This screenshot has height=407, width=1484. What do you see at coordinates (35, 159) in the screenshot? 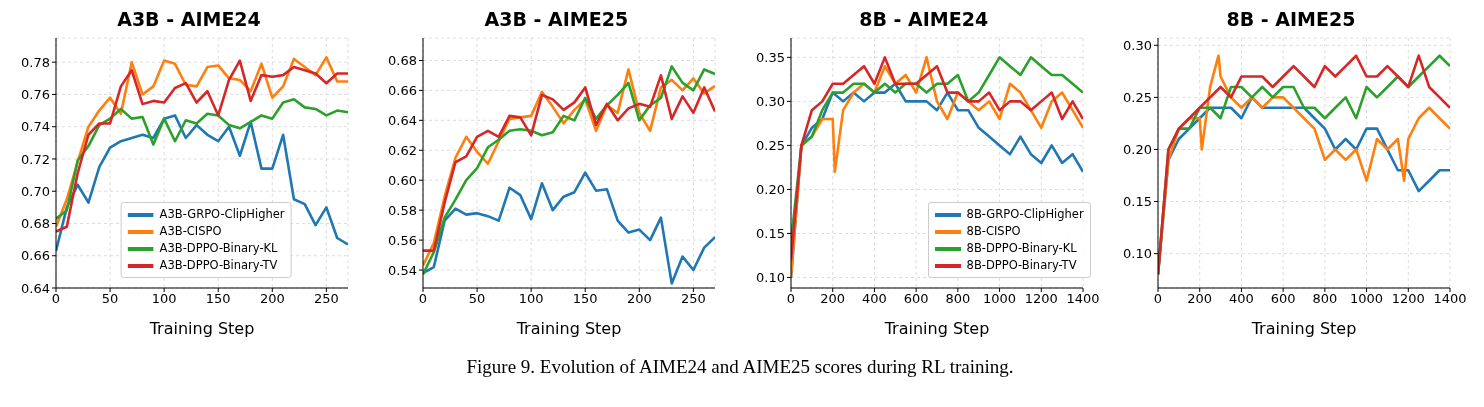
I see `y-tick-label: 0.72` at bounding box center [35, 159].